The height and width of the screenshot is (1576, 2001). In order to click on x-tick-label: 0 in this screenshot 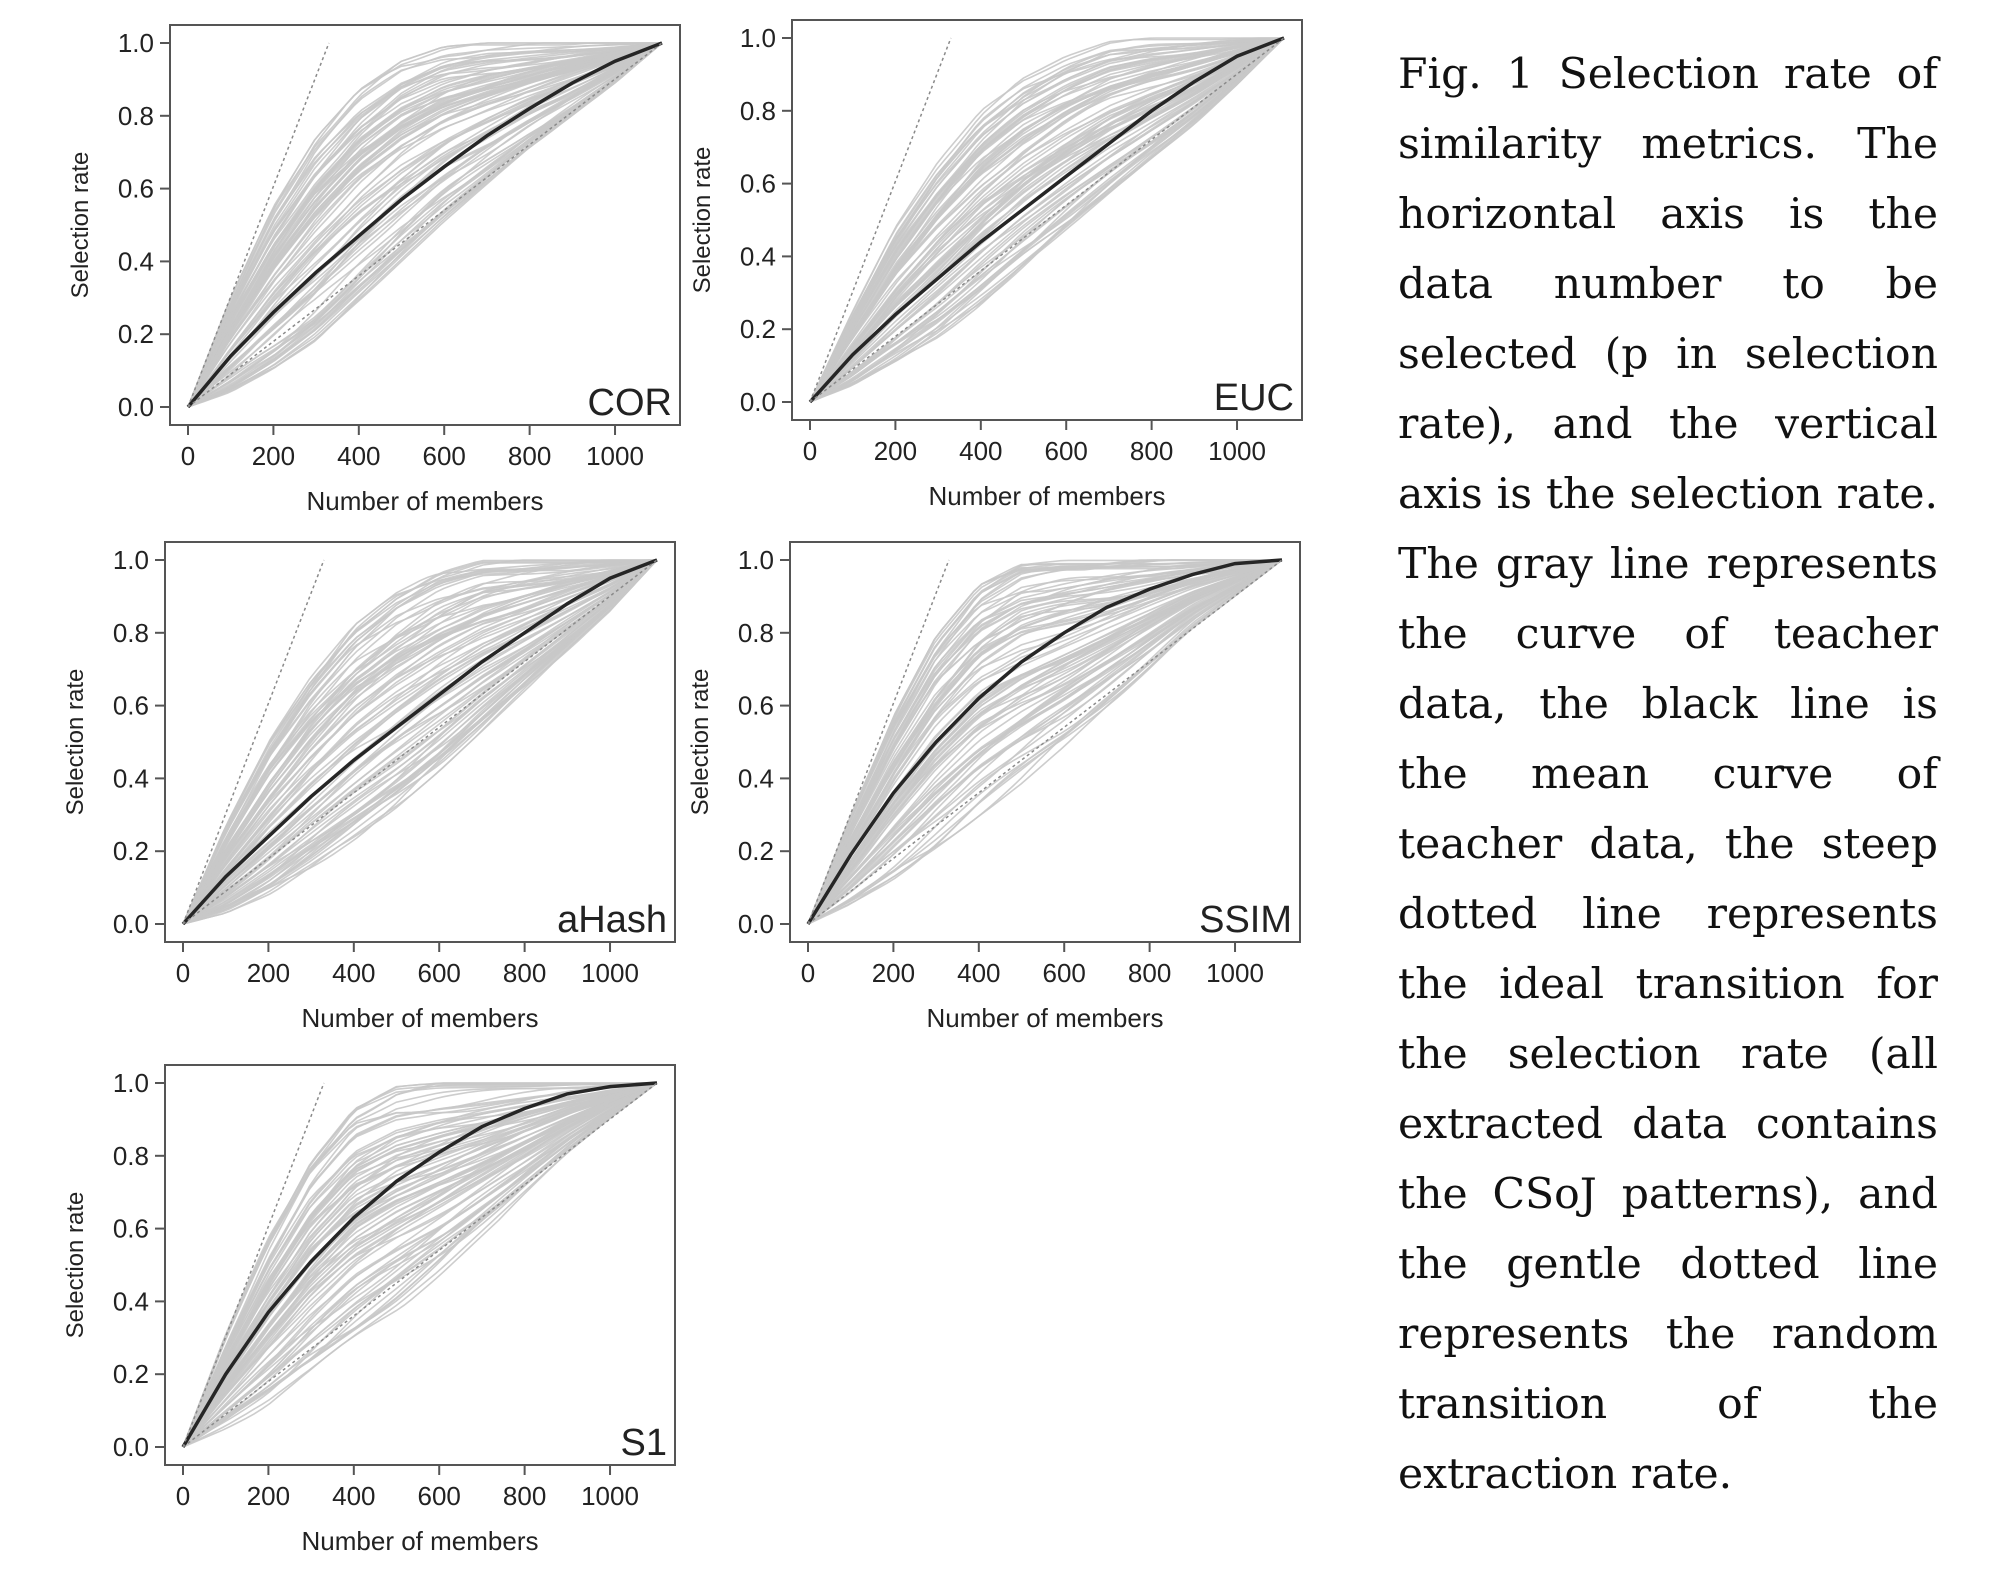, I will do `click(183, 973)`.